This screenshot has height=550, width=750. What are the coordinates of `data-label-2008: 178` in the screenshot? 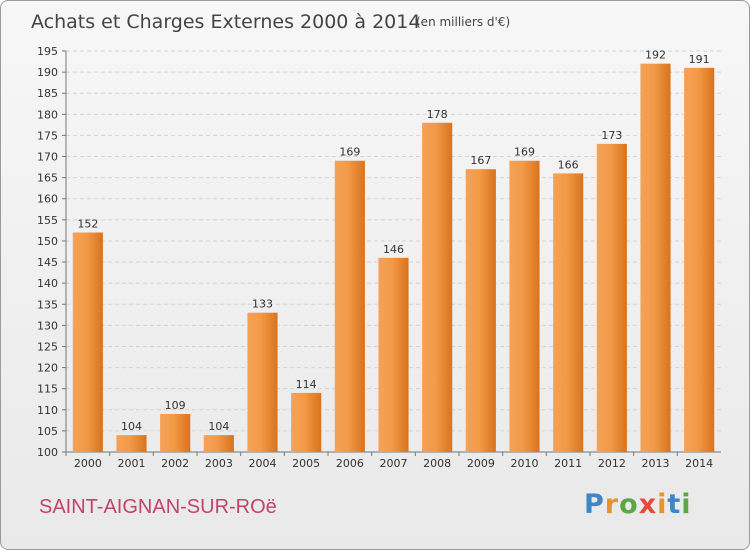 It's located at (437, 114).